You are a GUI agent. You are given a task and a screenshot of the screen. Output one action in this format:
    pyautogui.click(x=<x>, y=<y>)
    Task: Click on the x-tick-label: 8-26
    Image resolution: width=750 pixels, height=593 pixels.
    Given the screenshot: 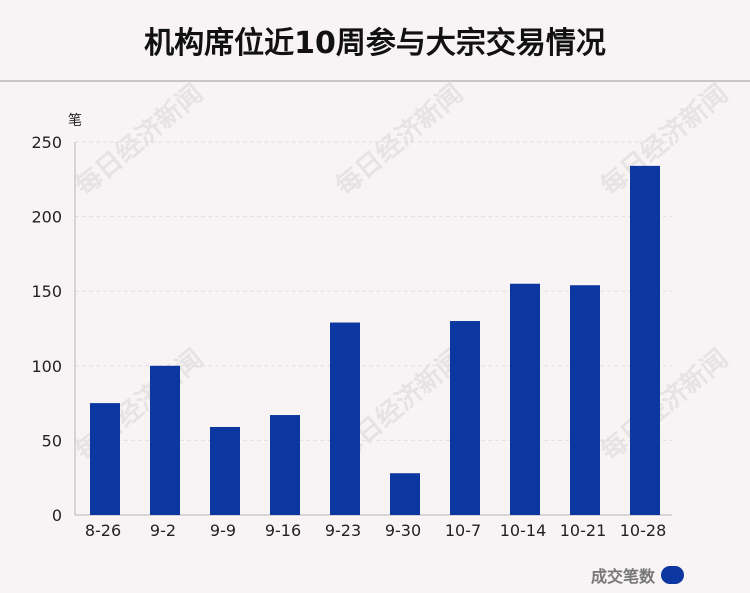 What is the action you would take?
    pyautogui.click(x=103, y=530)
    